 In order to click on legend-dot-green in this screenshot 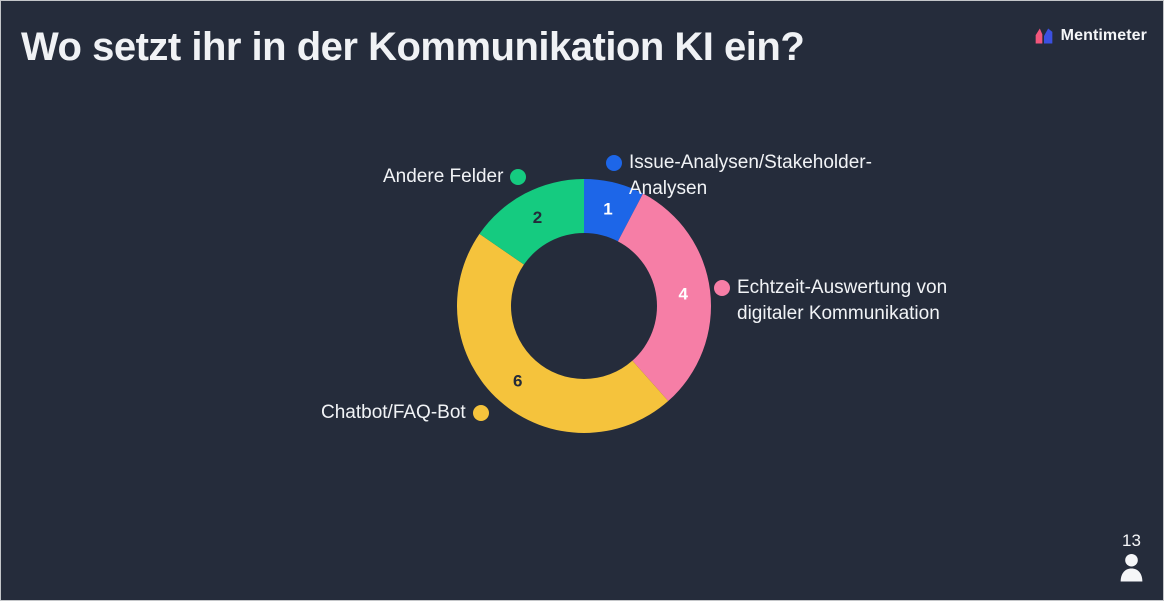, I will do `click(518, 177)`.